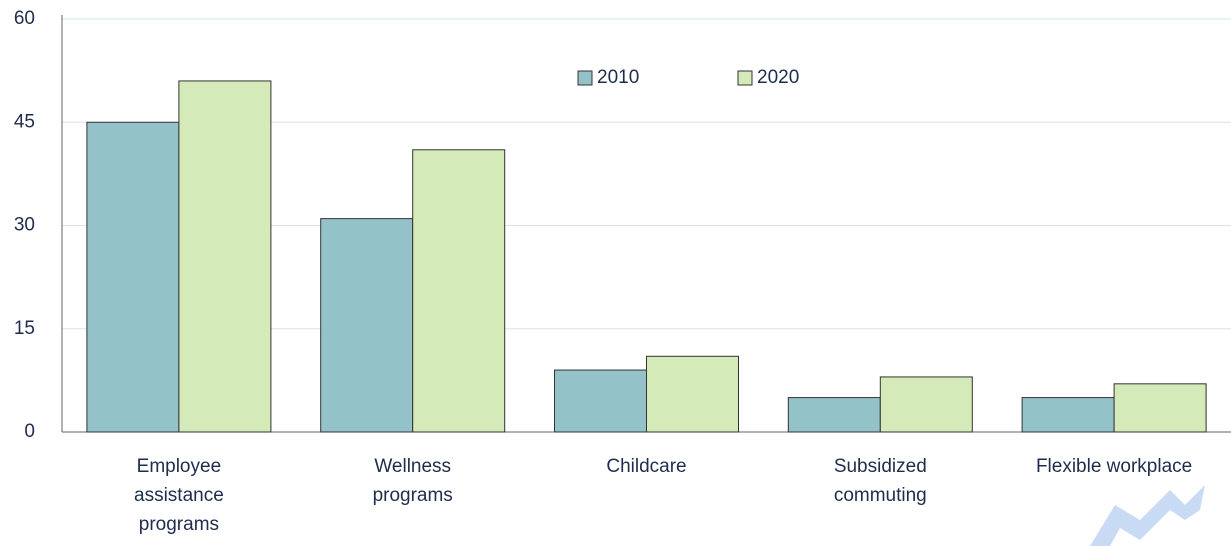  I want to click on x-tick-label: Employee assistance programs, so click(179, 495).